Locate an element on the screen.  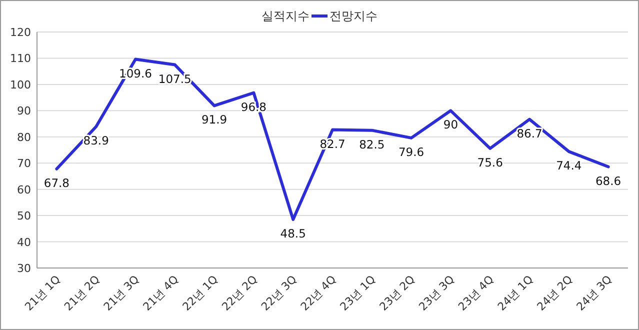
y-tick-label: 100 is located at coordinates (20, 85).